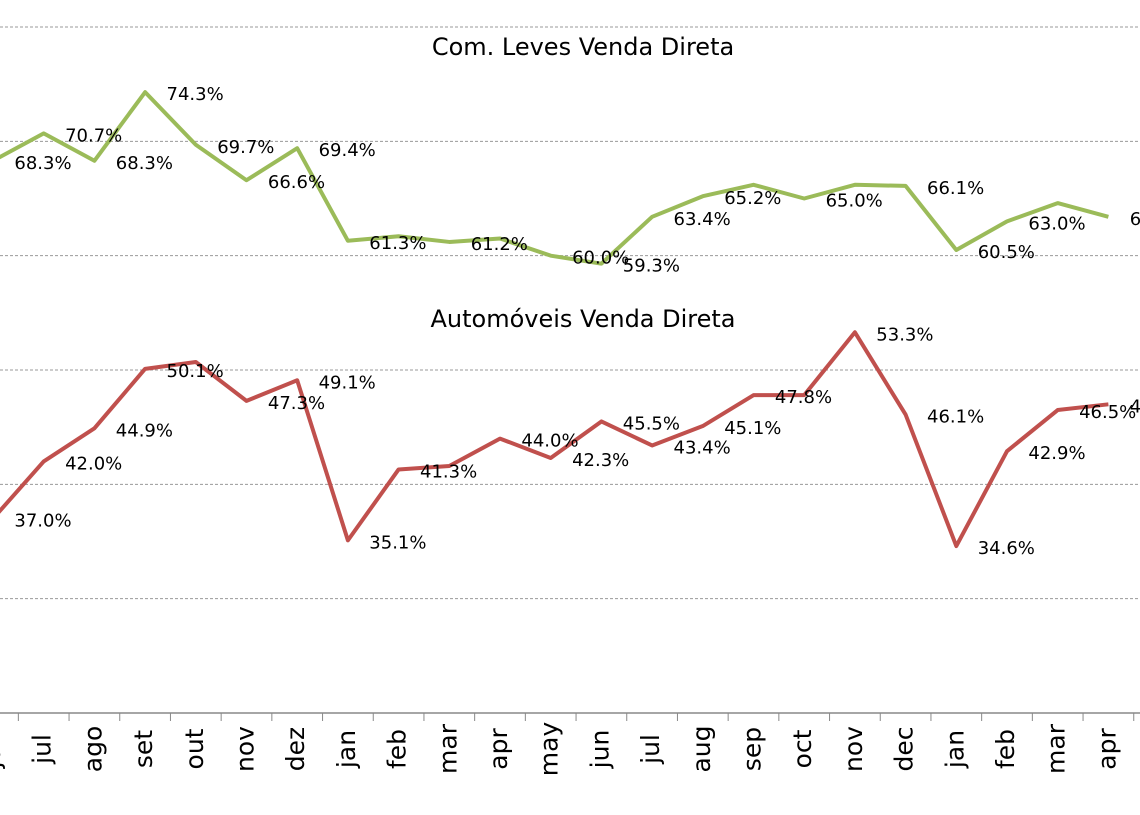  I want to click on data-label: 61.3%, so click(397, 243).